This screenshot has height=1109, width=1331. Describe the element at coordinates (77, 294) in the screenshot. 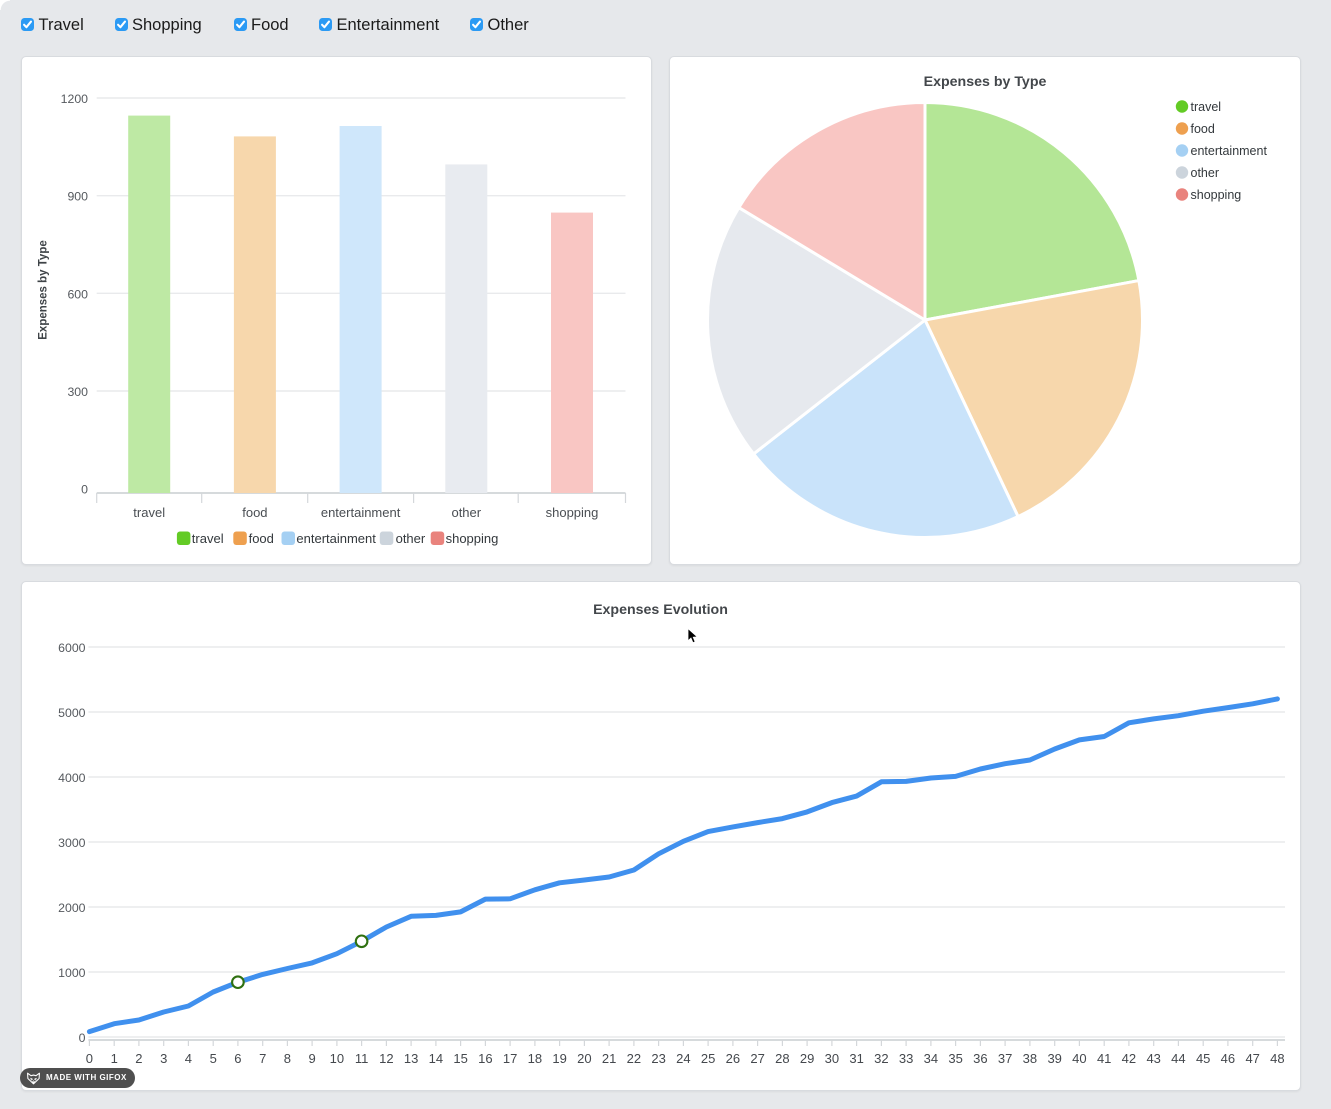

I see `svg-text: 600` at that location.